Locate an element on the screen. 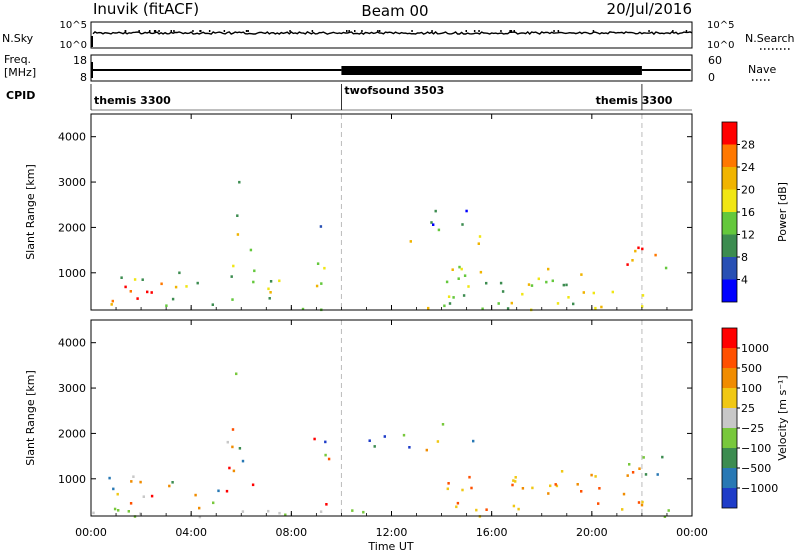 This screenshot has width=800, height=554. power-colorbar: 4 8 12 16 20 24 28 is located at coordinates (738, 212).